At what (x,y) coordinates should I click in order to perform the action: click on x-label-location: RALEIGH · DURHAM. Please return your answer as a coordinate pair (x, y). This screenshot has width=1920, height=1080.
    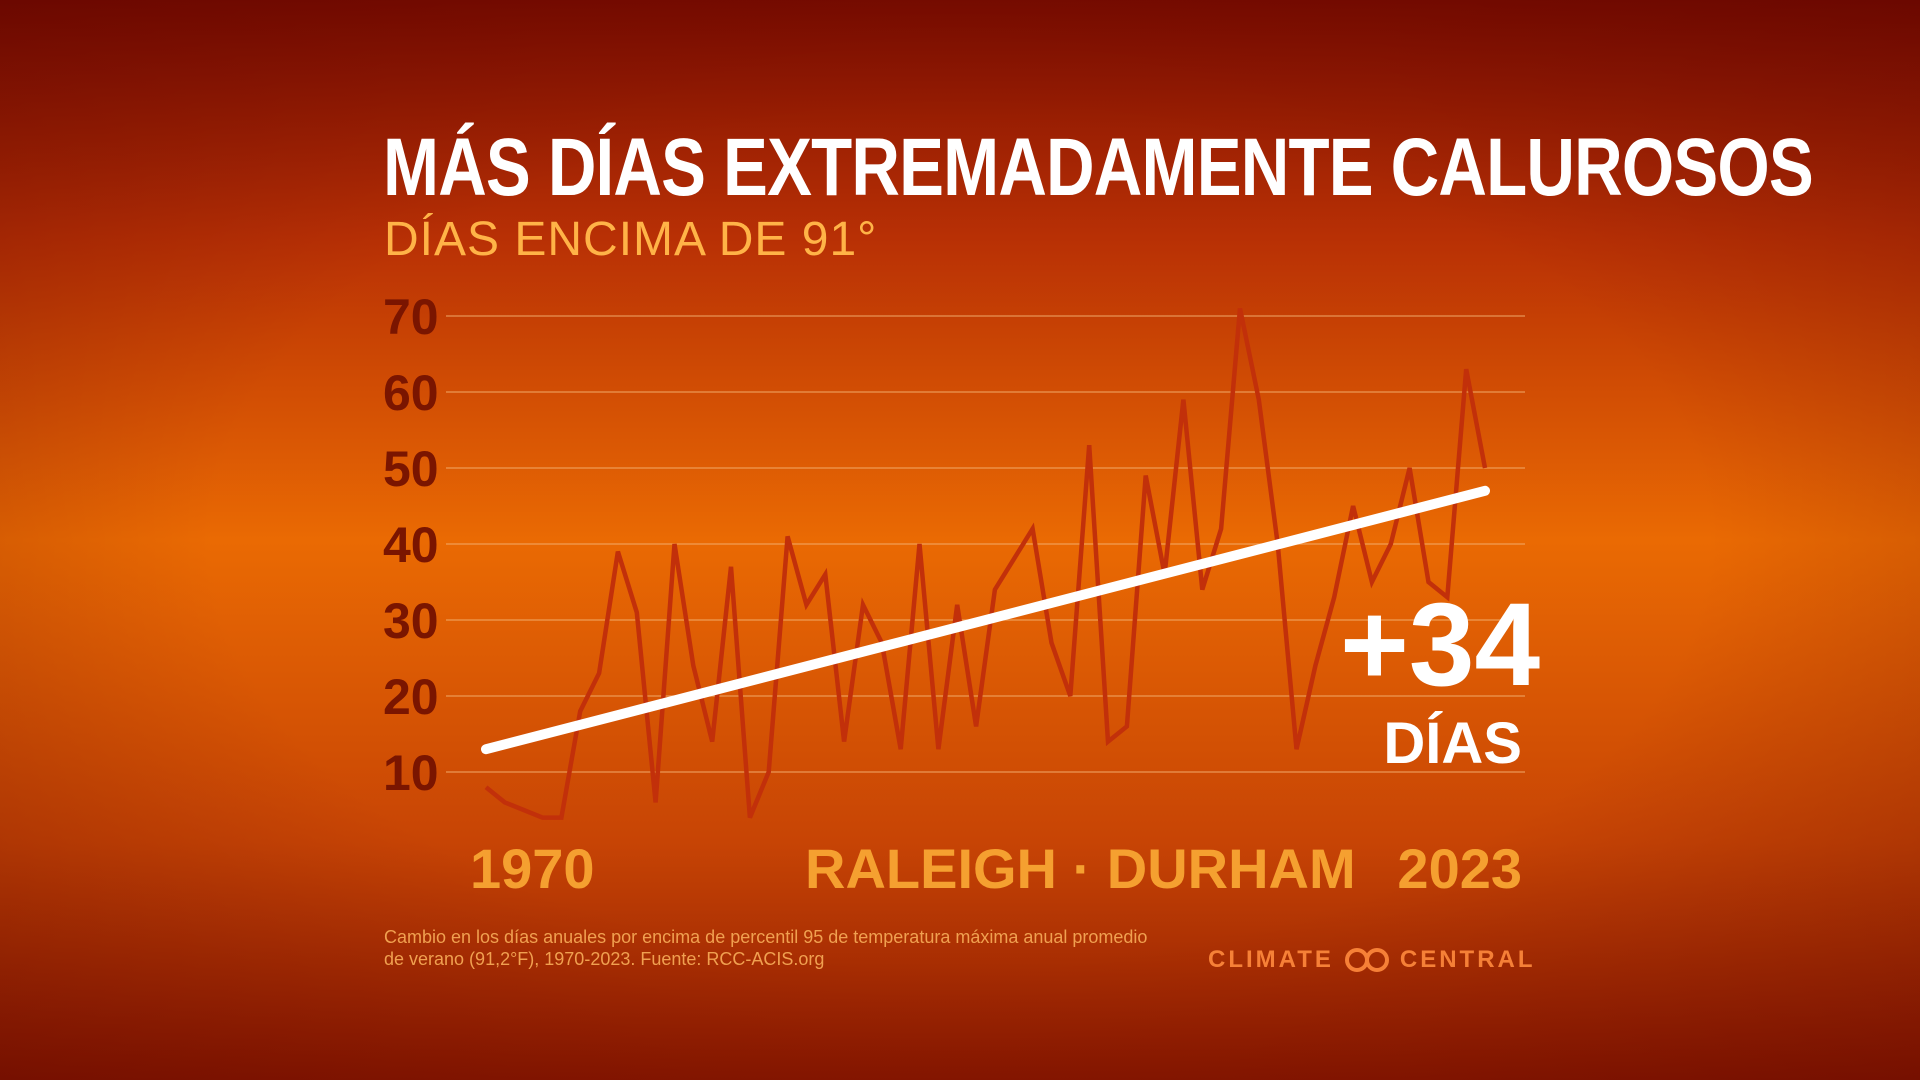
    Looking at the image, I should click on (1080, 868).